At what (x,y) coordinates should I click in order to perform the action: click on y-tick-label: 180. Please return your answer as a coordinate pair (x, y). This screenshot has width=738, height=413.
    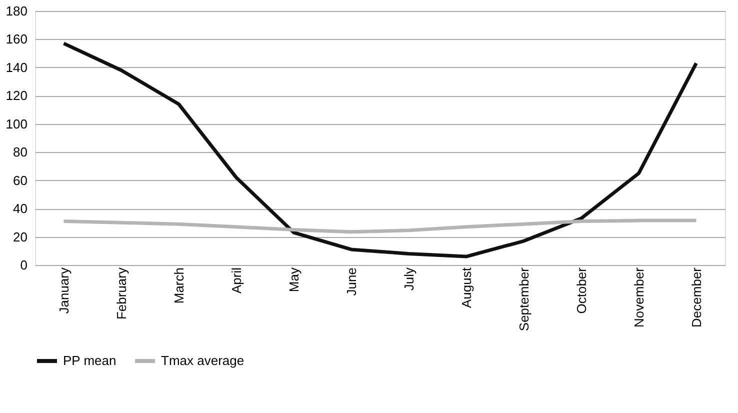
    Looking at the image, I should click on (17, 11).